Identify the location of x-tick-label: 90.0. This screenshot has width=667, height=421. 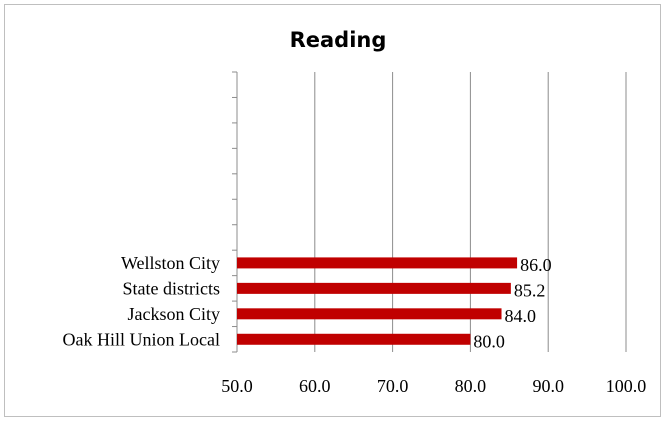
(548, 386).